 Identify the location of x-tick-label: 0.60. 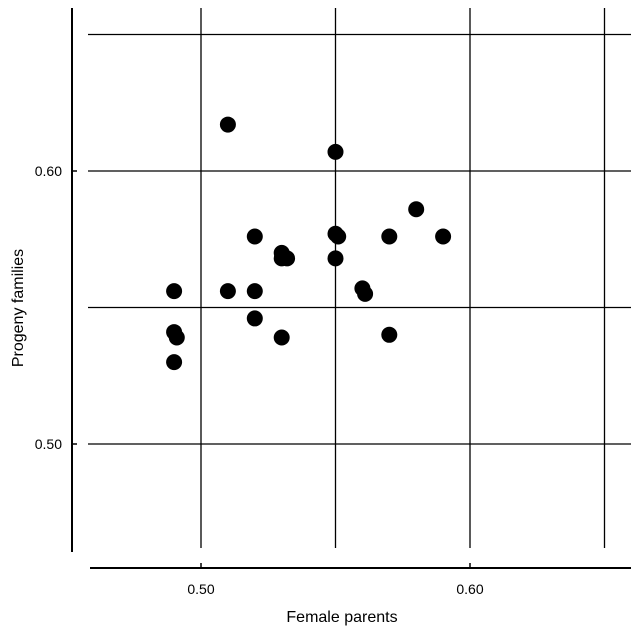
(469, 589).